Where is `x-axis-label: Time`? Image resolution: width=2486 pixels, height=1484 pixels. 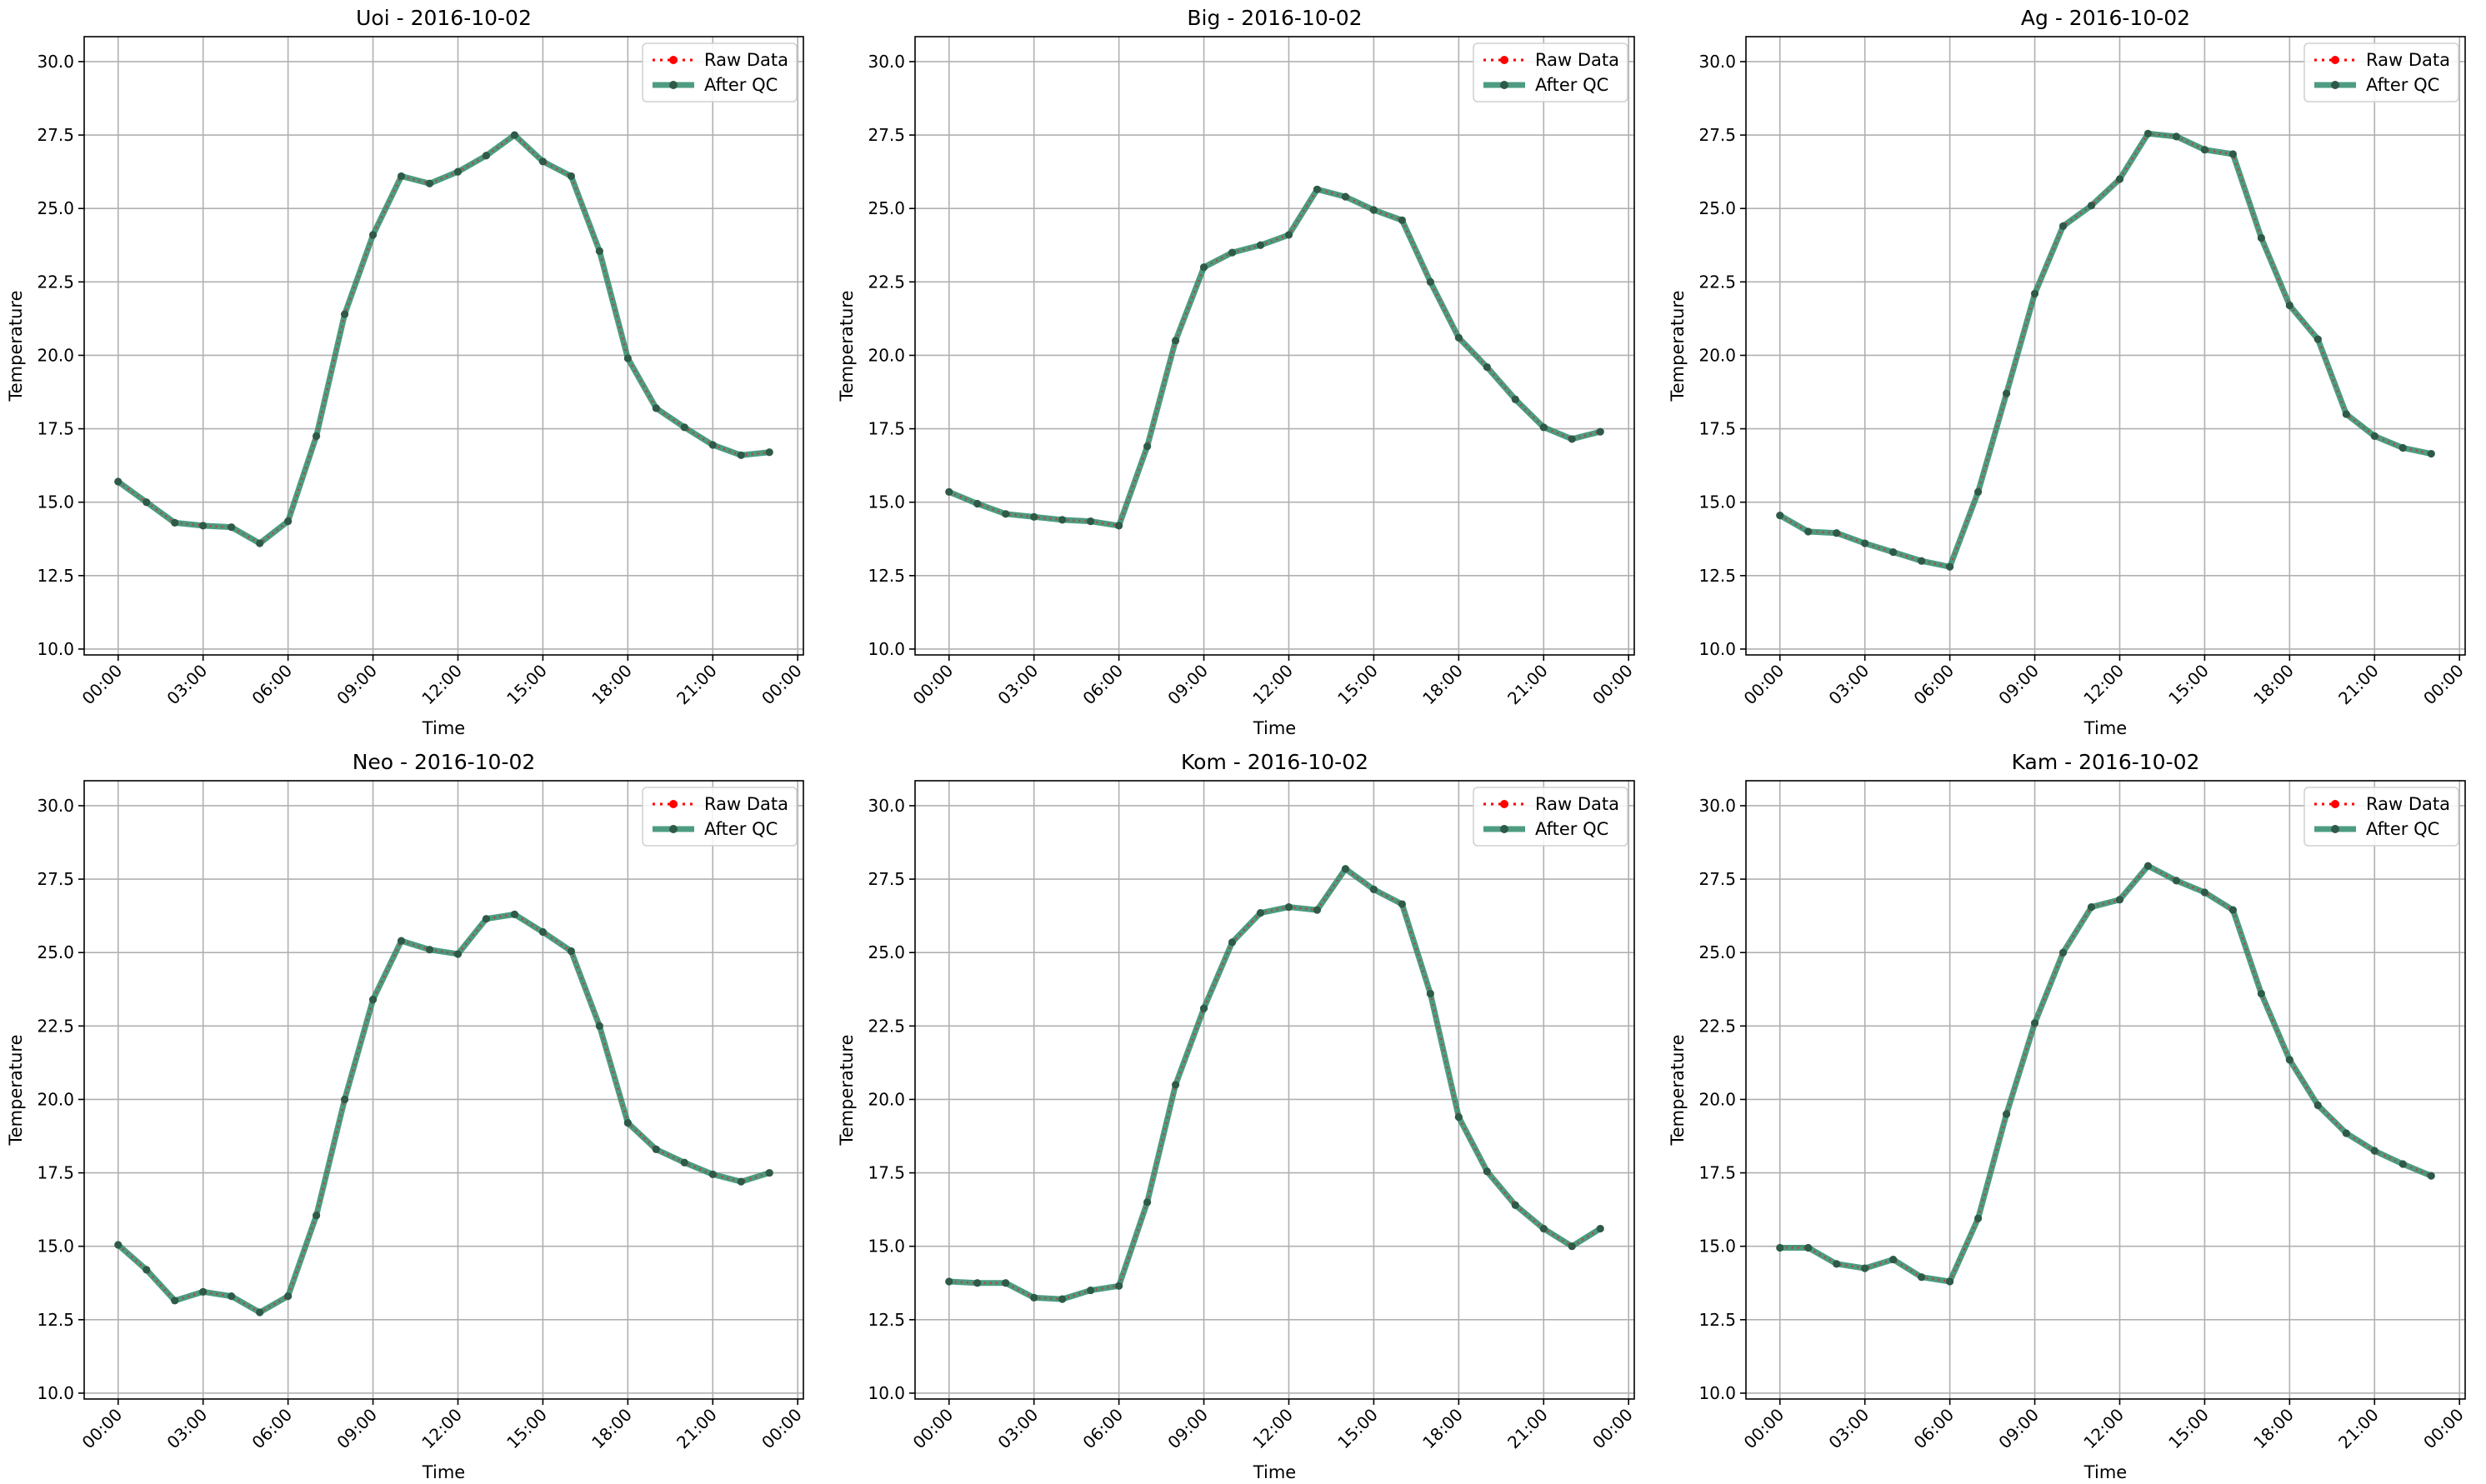
x-axis-label: Time is located at coordinates (1274, 728).